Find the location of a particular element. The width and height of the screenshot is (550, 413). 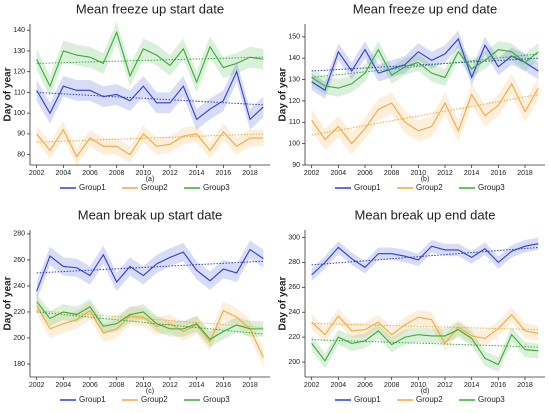

y-tick-label: 260 is located at coordinates (294, 287).